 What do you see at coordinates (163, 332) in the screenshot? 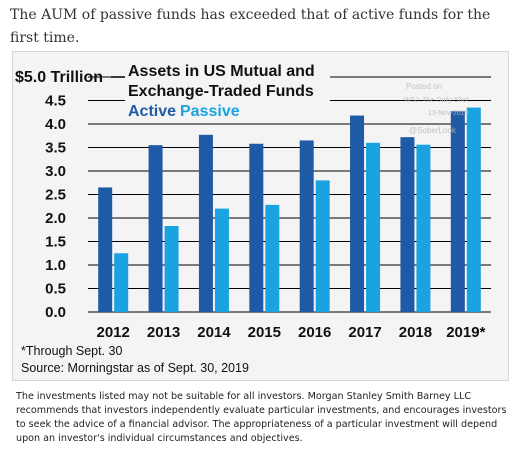
I see `x-tick-label: 2013` at bounding box center [163, 332].